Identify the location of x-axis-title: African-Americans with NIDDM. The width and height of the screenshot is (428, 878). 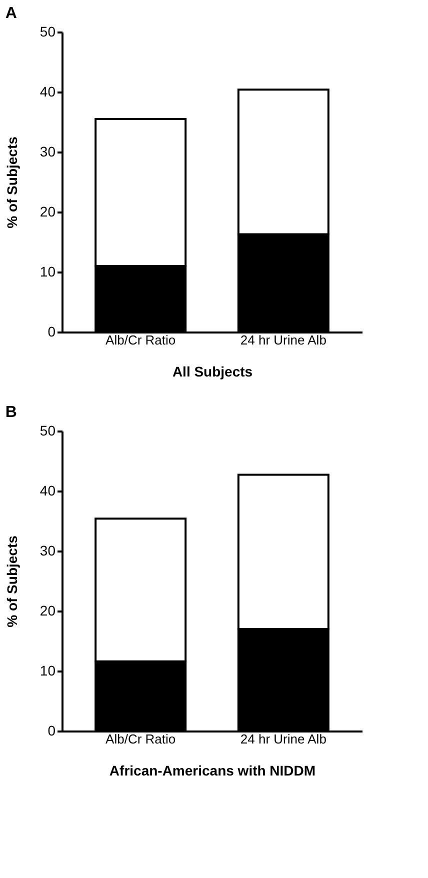
(212, 770).